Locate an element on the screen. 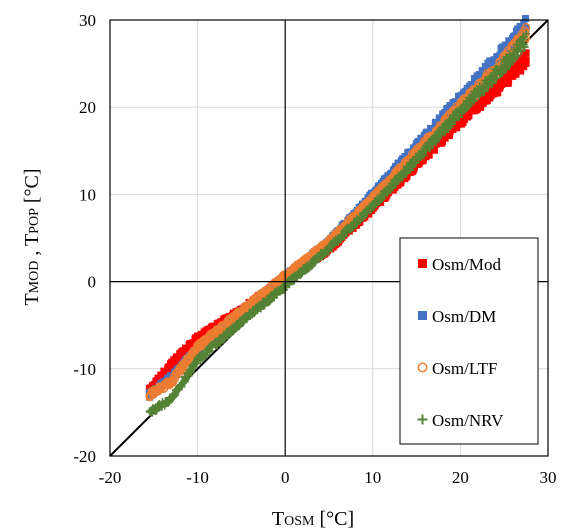  y-tick-label: -20 is located at coordinates (84, 456).